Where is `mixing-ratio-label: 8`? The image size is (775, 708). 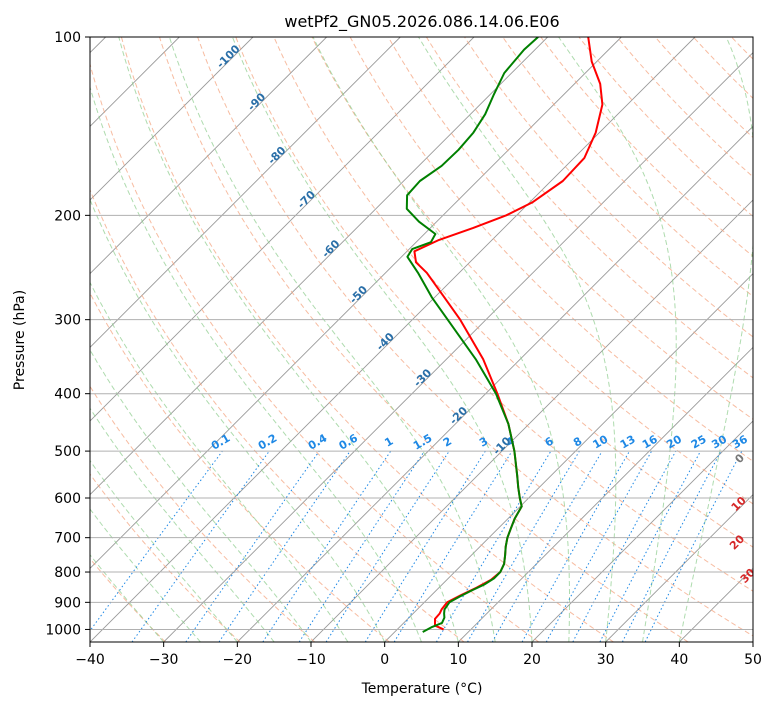 mixing-ratio-label: 8 is located at coordinates (577, 442).